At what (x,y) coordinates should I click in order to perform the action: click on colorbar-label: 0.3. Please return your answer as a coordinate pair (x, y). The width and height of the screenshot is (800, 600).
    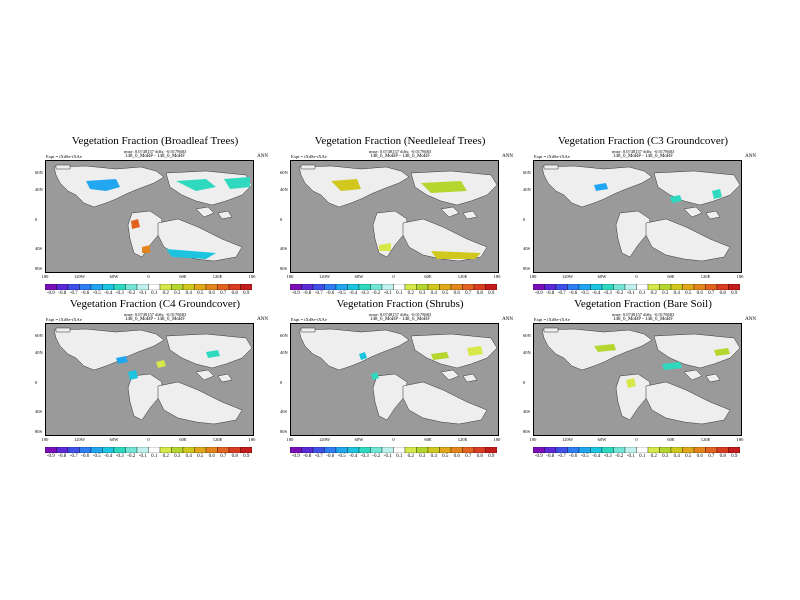
    Looking at the image, I should click on (665, 293).